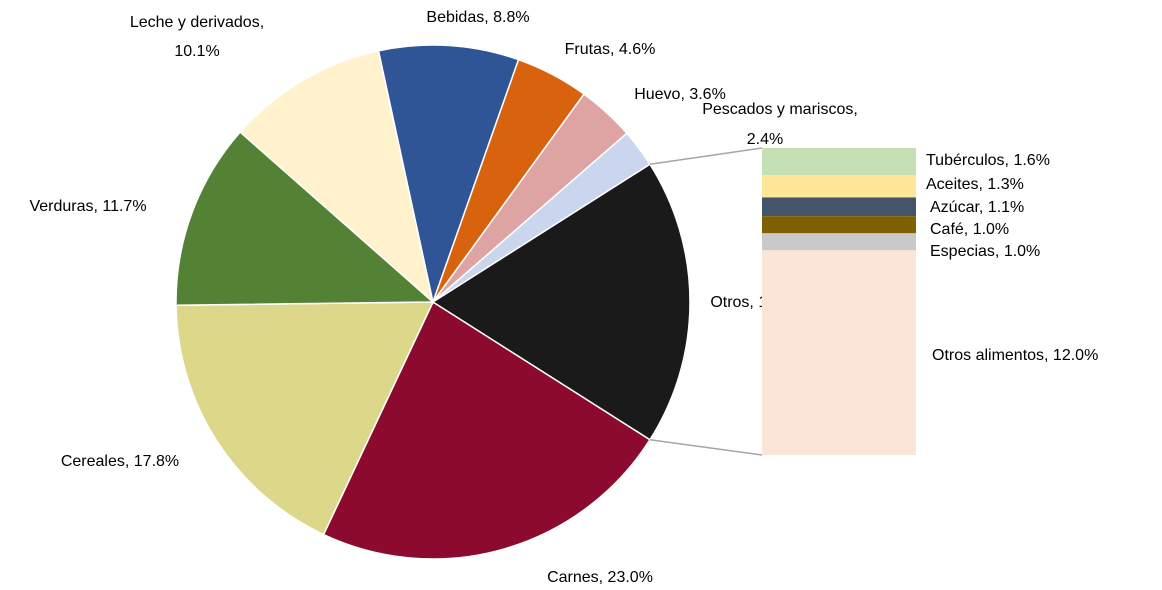 The image size is (1162, 590). Describe the element at coordinates (780, 124) in the screenshot. I see `data-label: Pescados y mariscos, 2.4%` at that location.